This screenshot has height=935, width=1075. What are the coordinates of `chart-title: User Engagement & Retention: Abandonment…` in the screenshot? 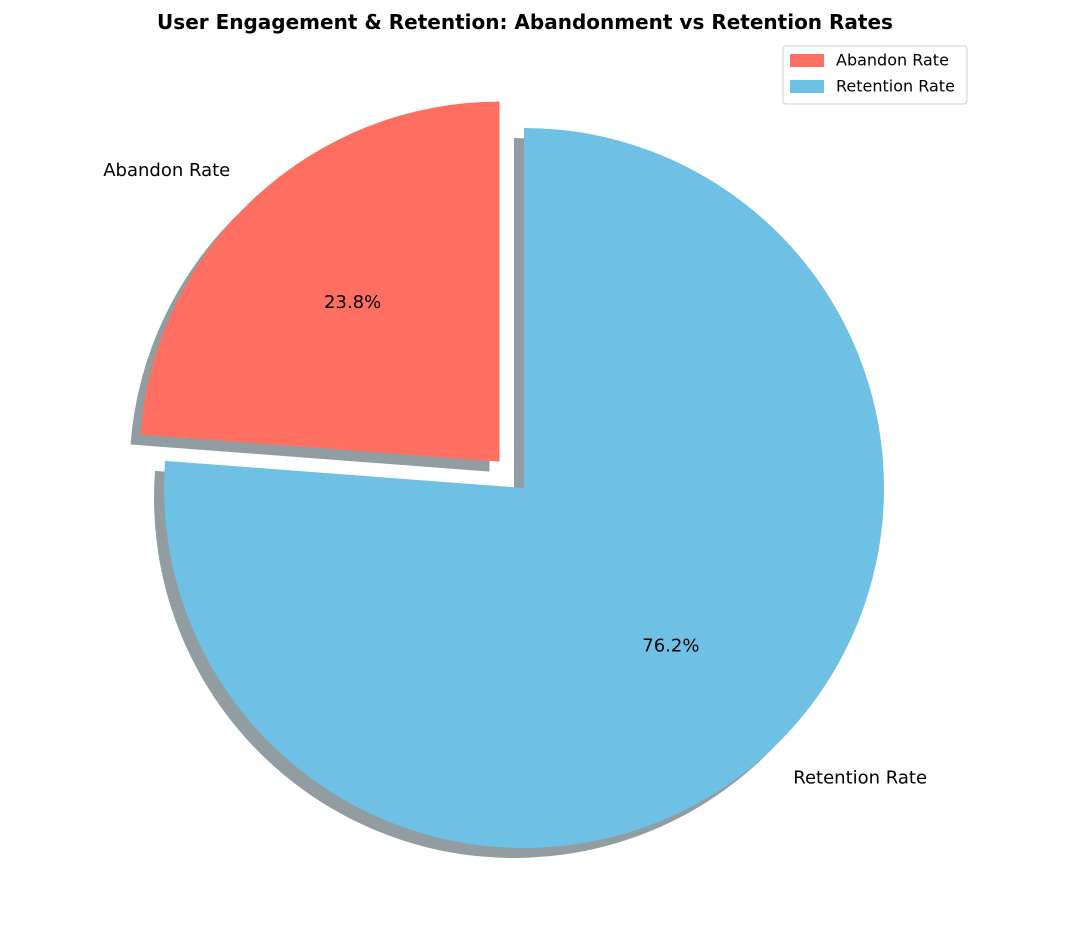 It's located at (525, 22).